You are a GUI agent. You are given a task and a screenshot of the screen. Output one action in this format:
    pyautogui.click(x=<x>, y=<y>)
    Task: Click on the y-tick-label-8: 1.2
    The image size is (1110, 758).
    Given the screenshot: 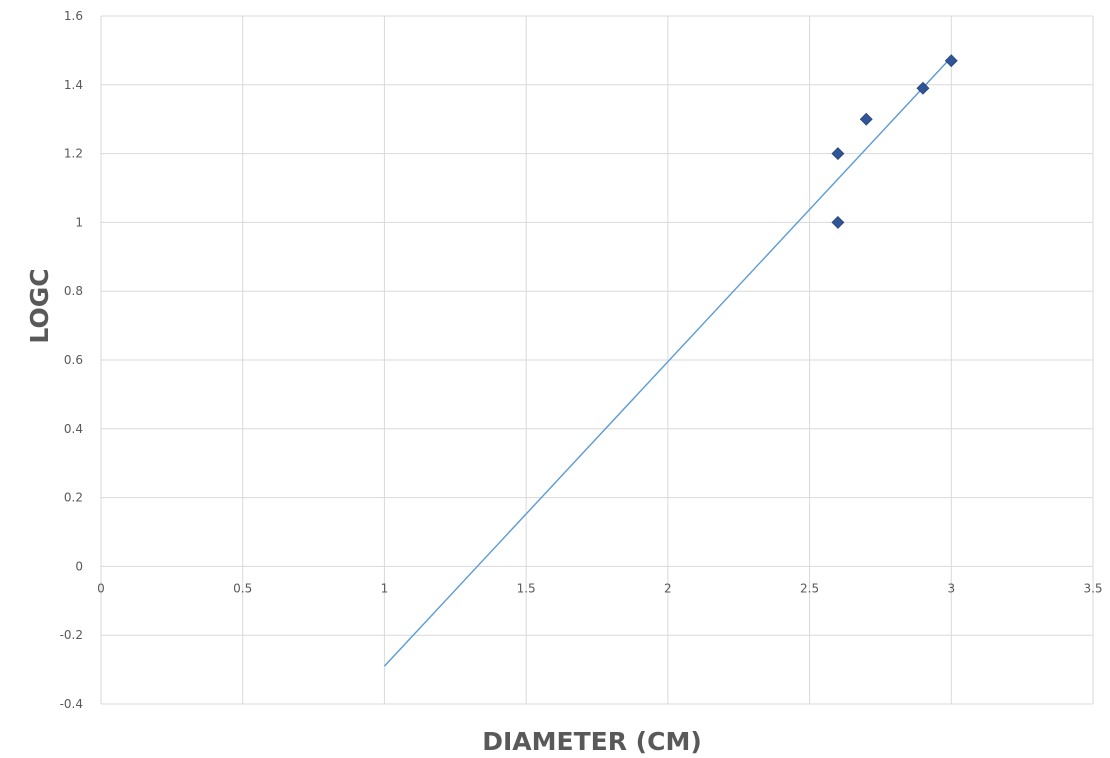 What is the action you would take?
    pyautogui.click(x=73, y=154)
    